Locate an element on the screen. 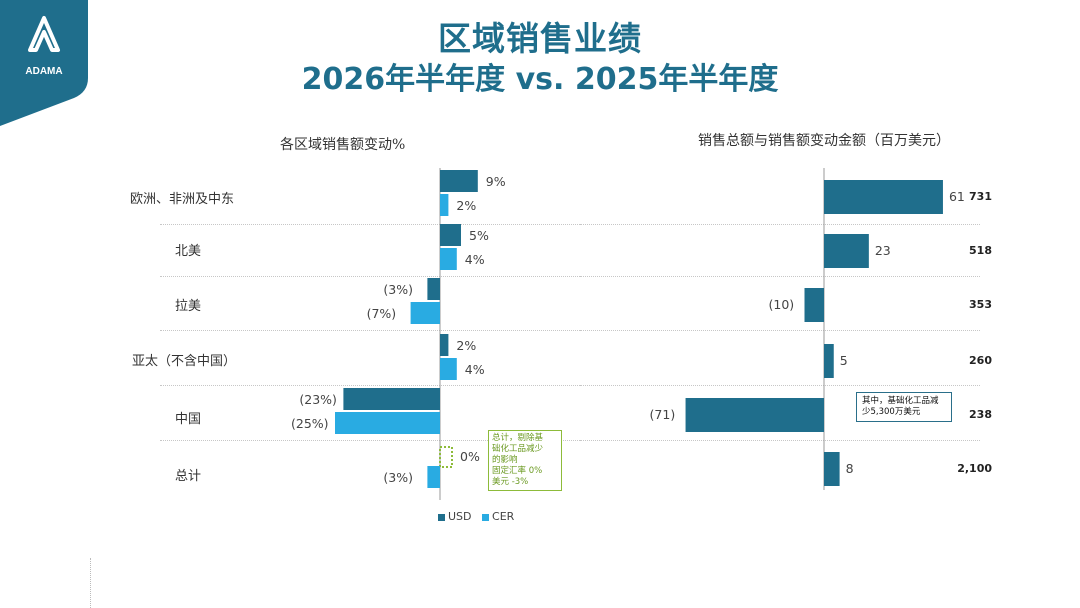 The width and height of the screenshot is (1080, 608). bar-label-usd-5: 0% is located at coordinates (470, 456).